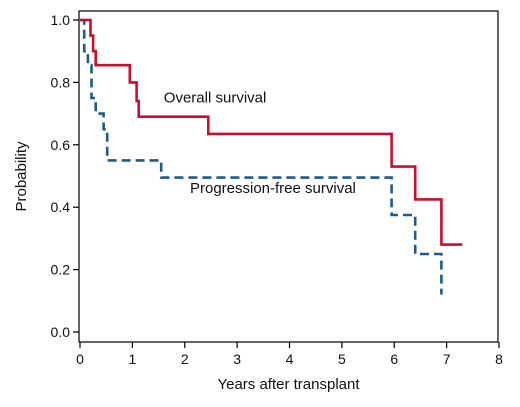  I want to click on x-tick-label: 7, so click(447, 359).